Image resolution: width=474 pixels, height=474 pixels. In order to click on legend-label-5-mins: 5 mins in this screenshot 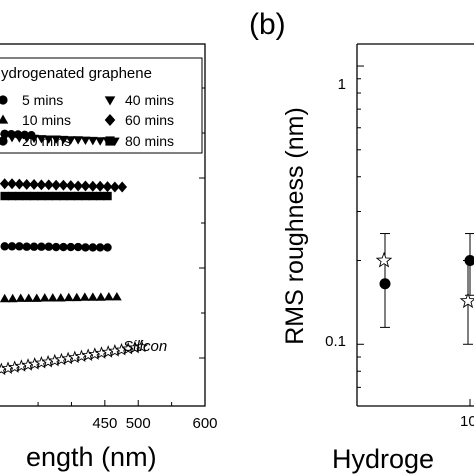, I will do `click(42, 100)`.